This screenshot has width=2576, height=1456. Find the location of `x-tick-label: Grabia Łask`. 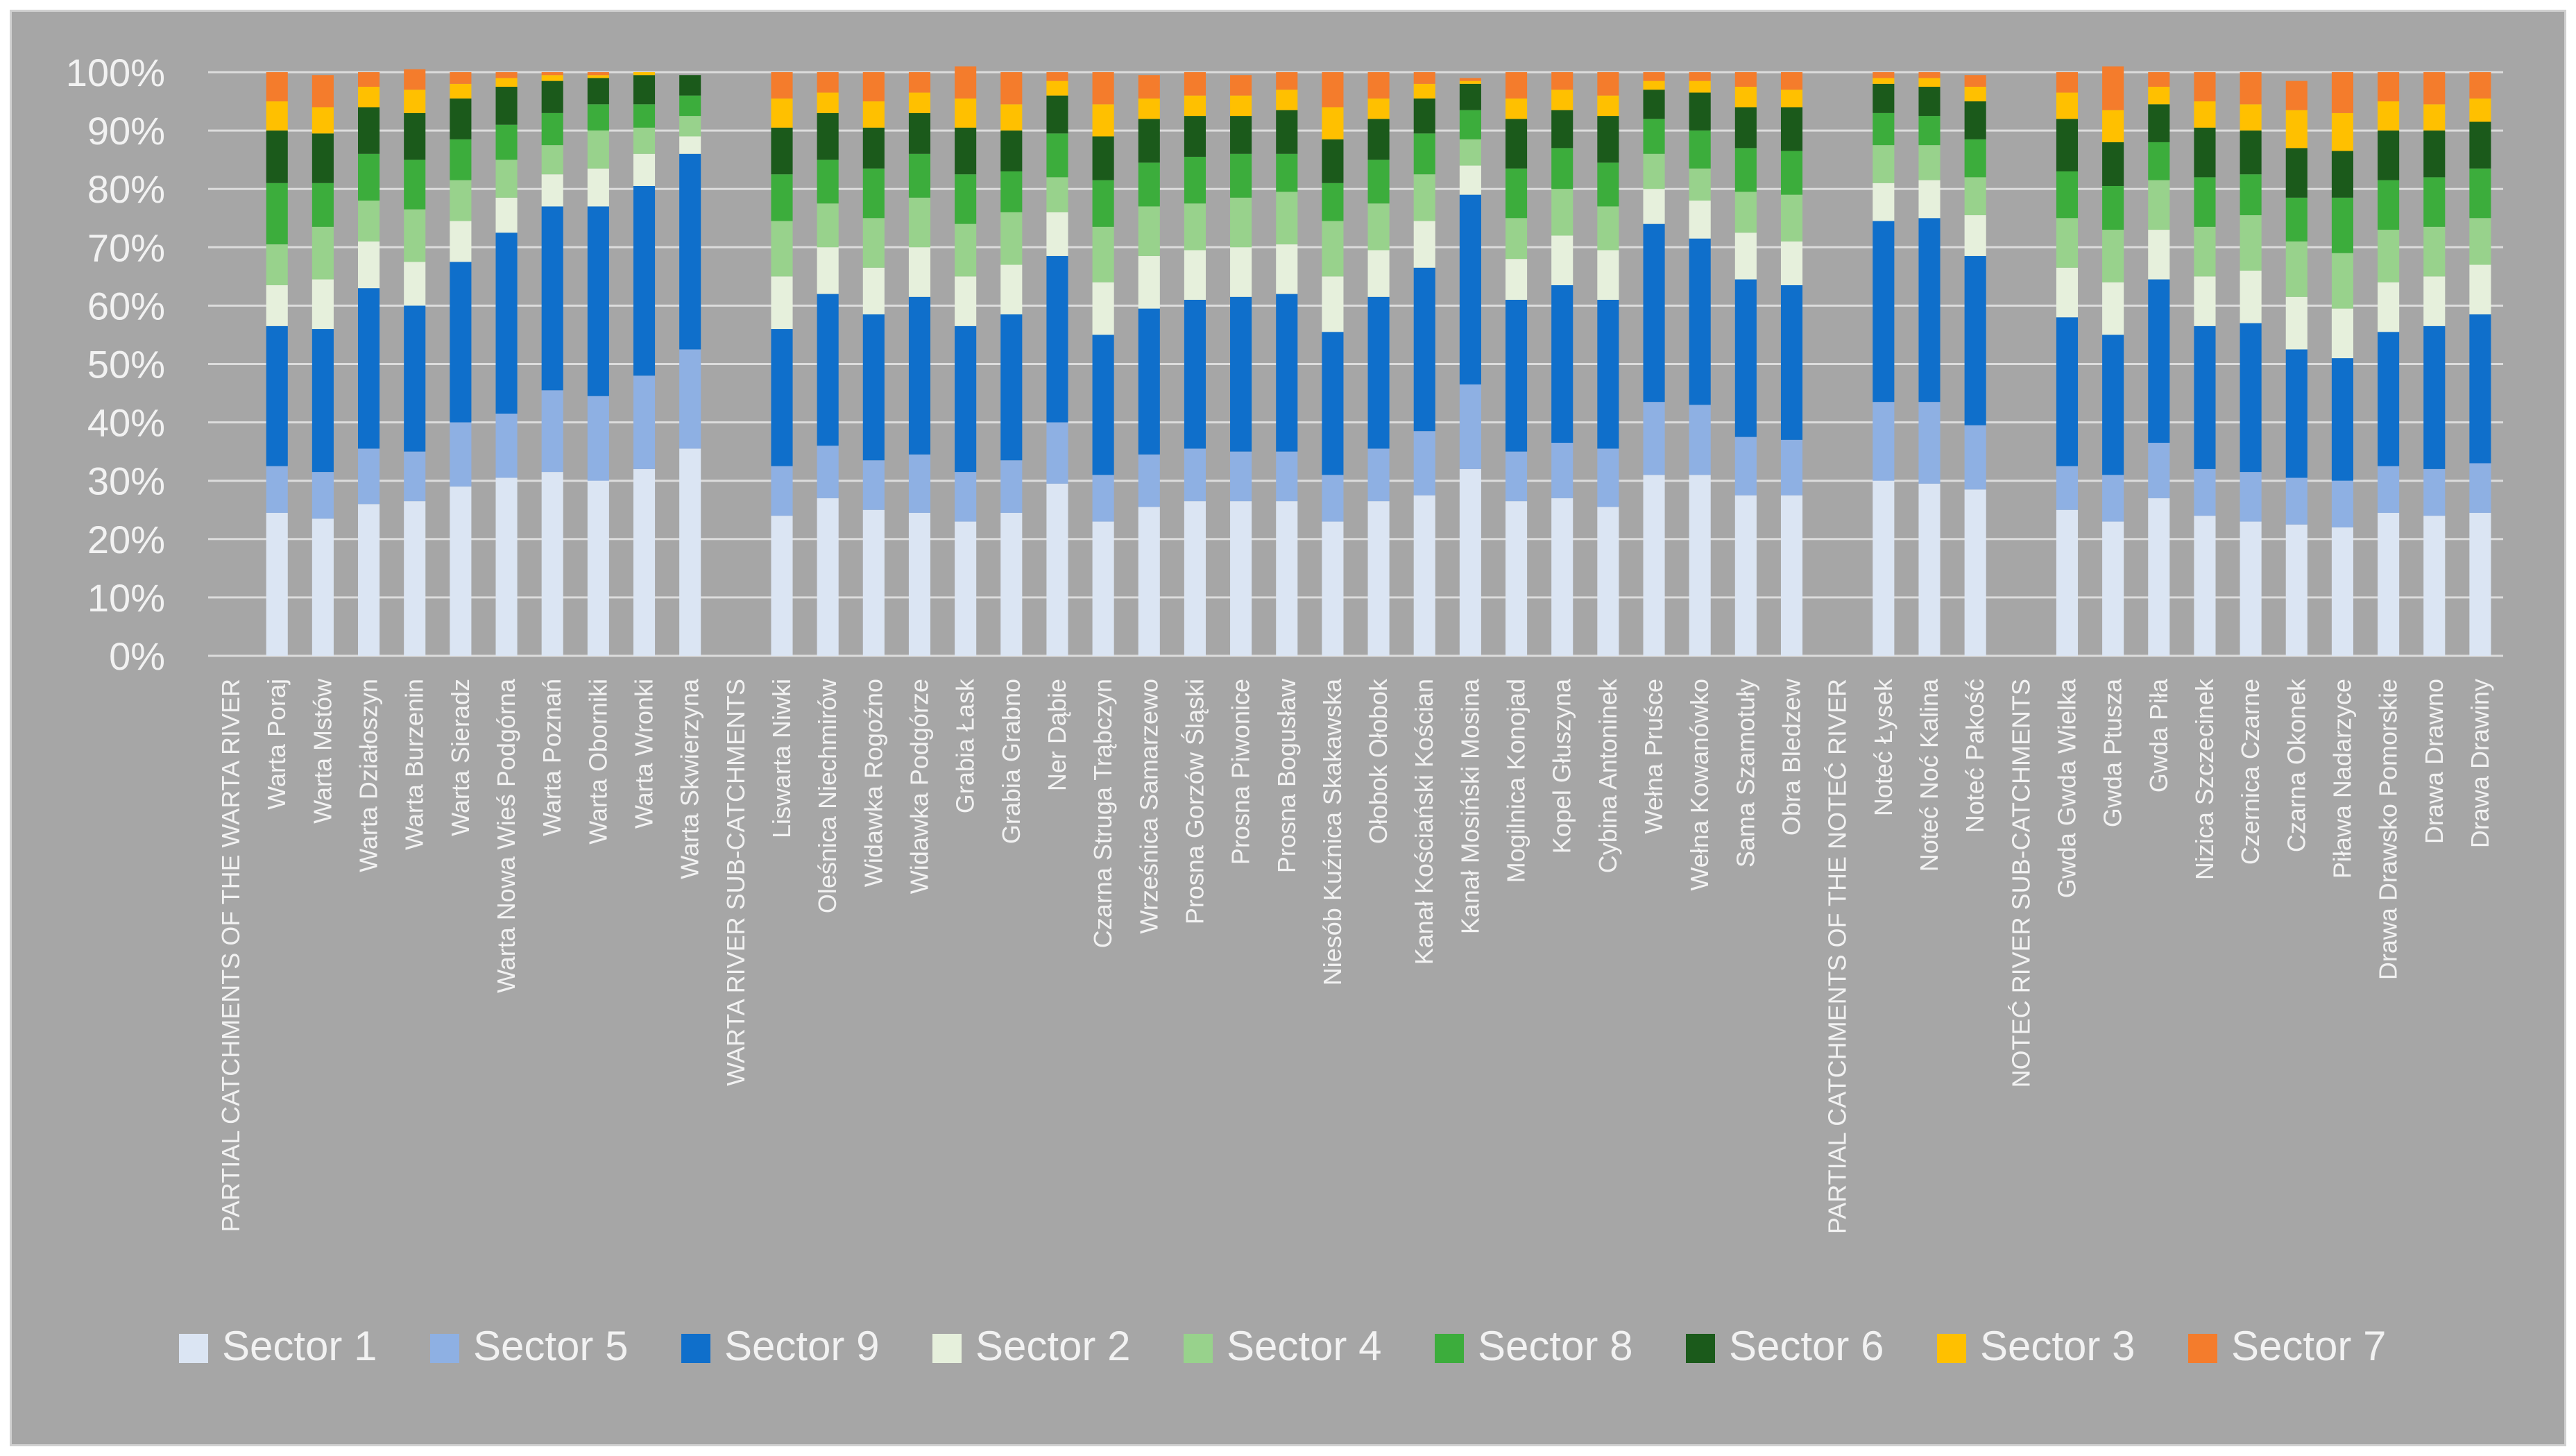

x-tick-label: Grabia Łask is located at coordinates (965, 745).